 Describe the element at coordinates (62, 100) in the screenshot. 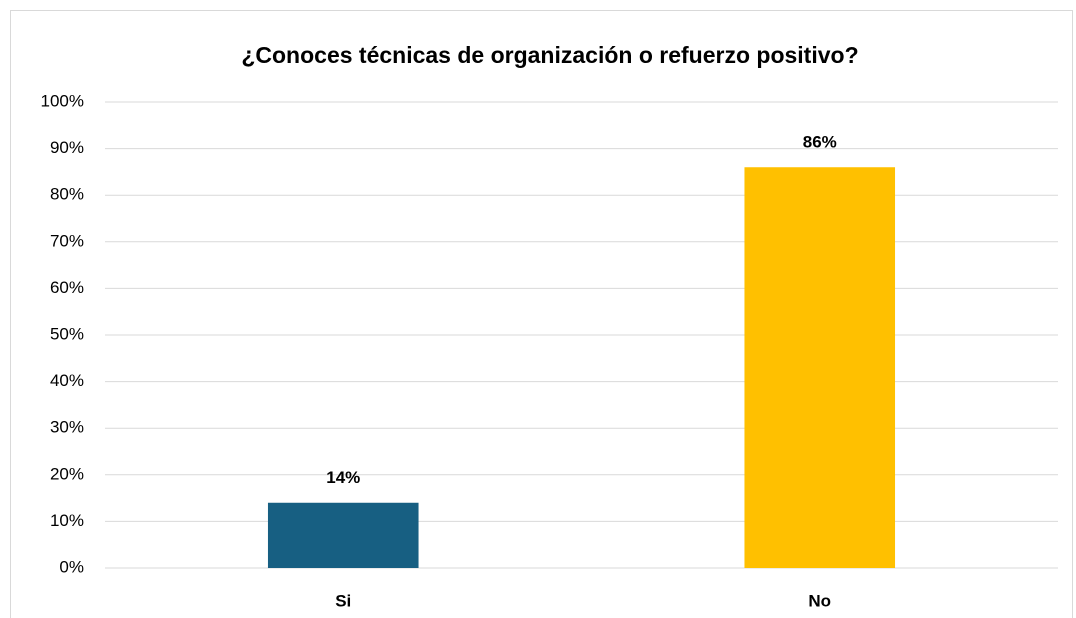

I see `y-tick-label: 100%` at that location.